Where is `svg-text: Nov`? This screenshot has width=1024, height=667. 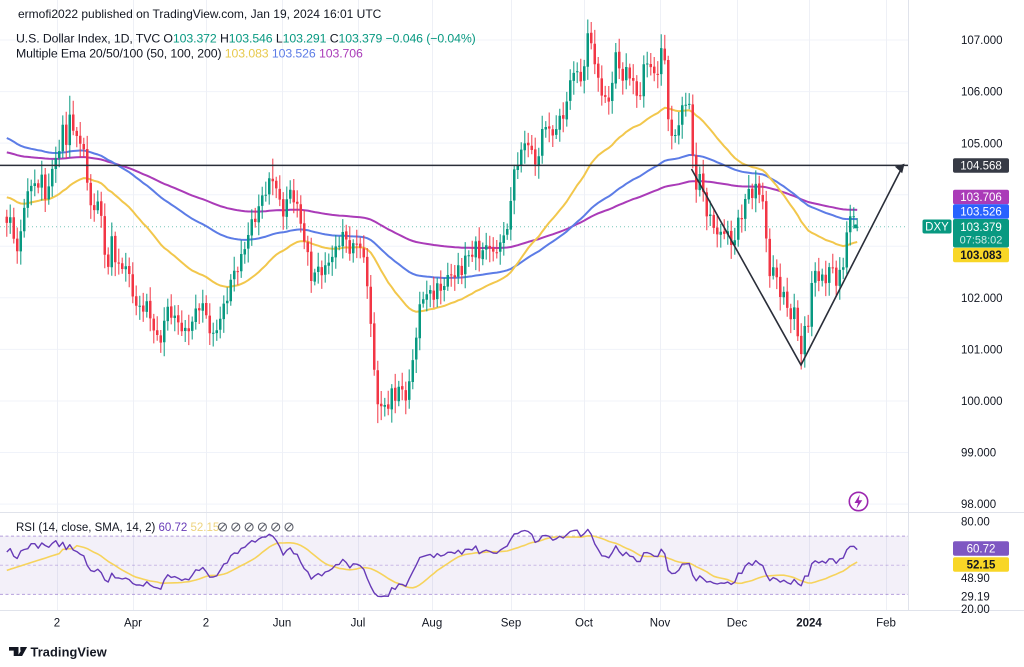 svg-text: Nov is located at coordinates (660, 624).